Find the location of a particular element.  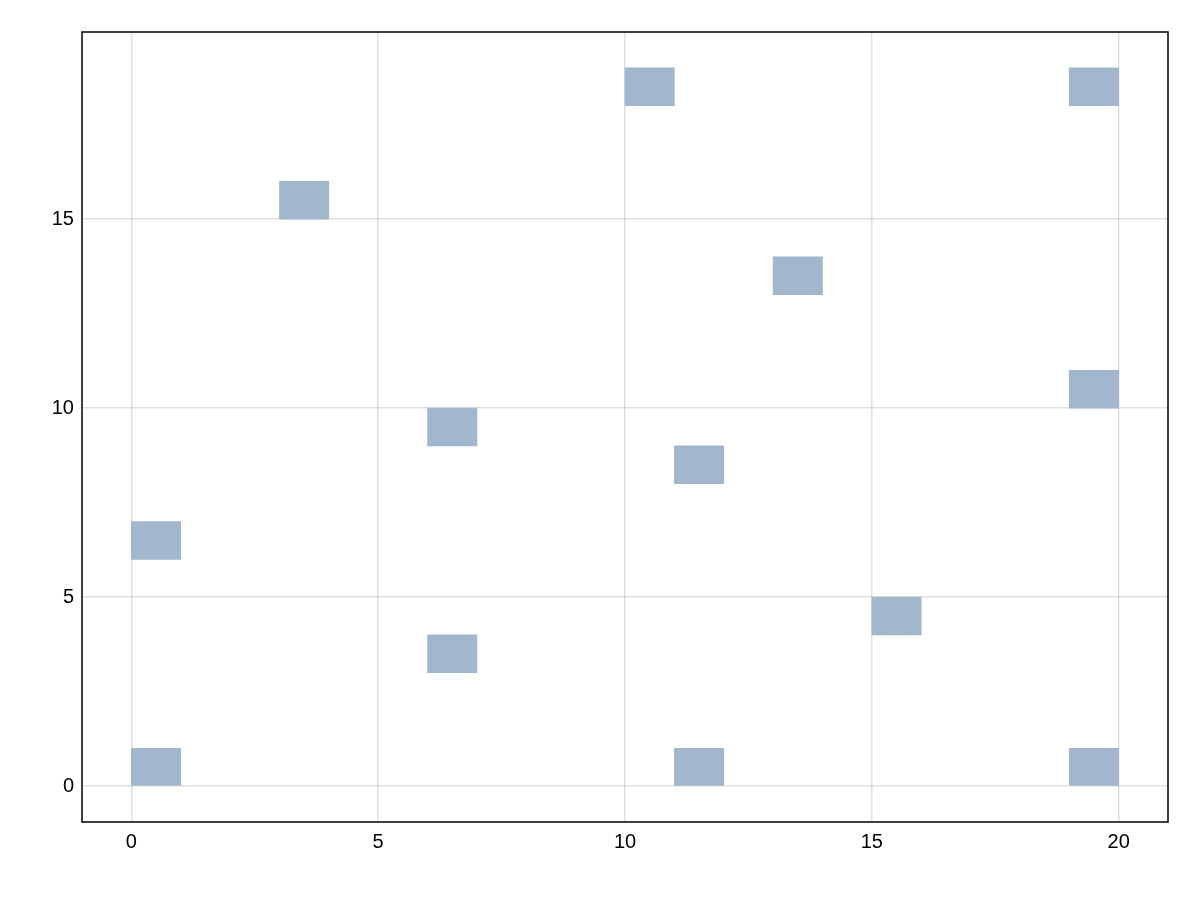

y-tick-label: 5 is located at coordinates (68, 595).